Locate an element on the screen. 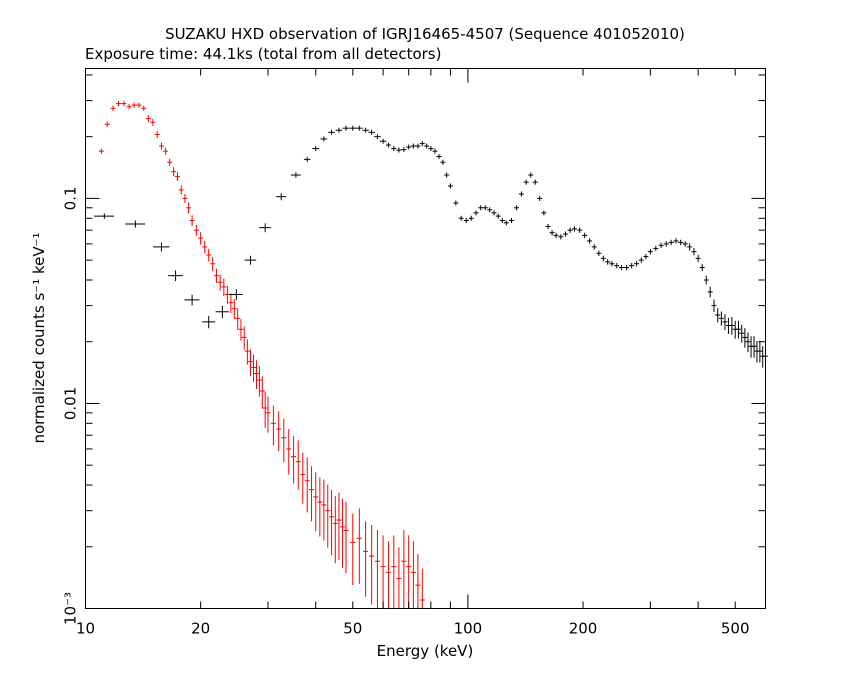  x-tick-label: 200 is located at coordinates (583, 629).